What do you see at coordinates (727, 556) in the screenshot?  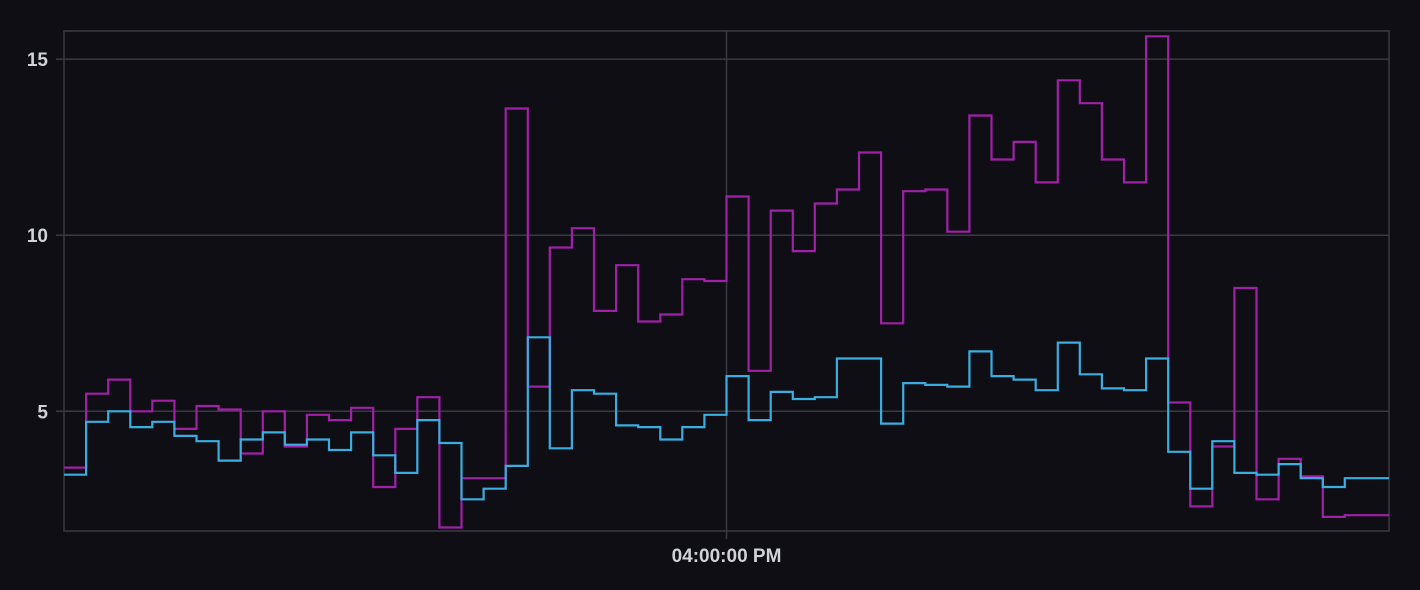 I see `x-tick-label: 04:00:00 PM` at bounding box center [727, 556].